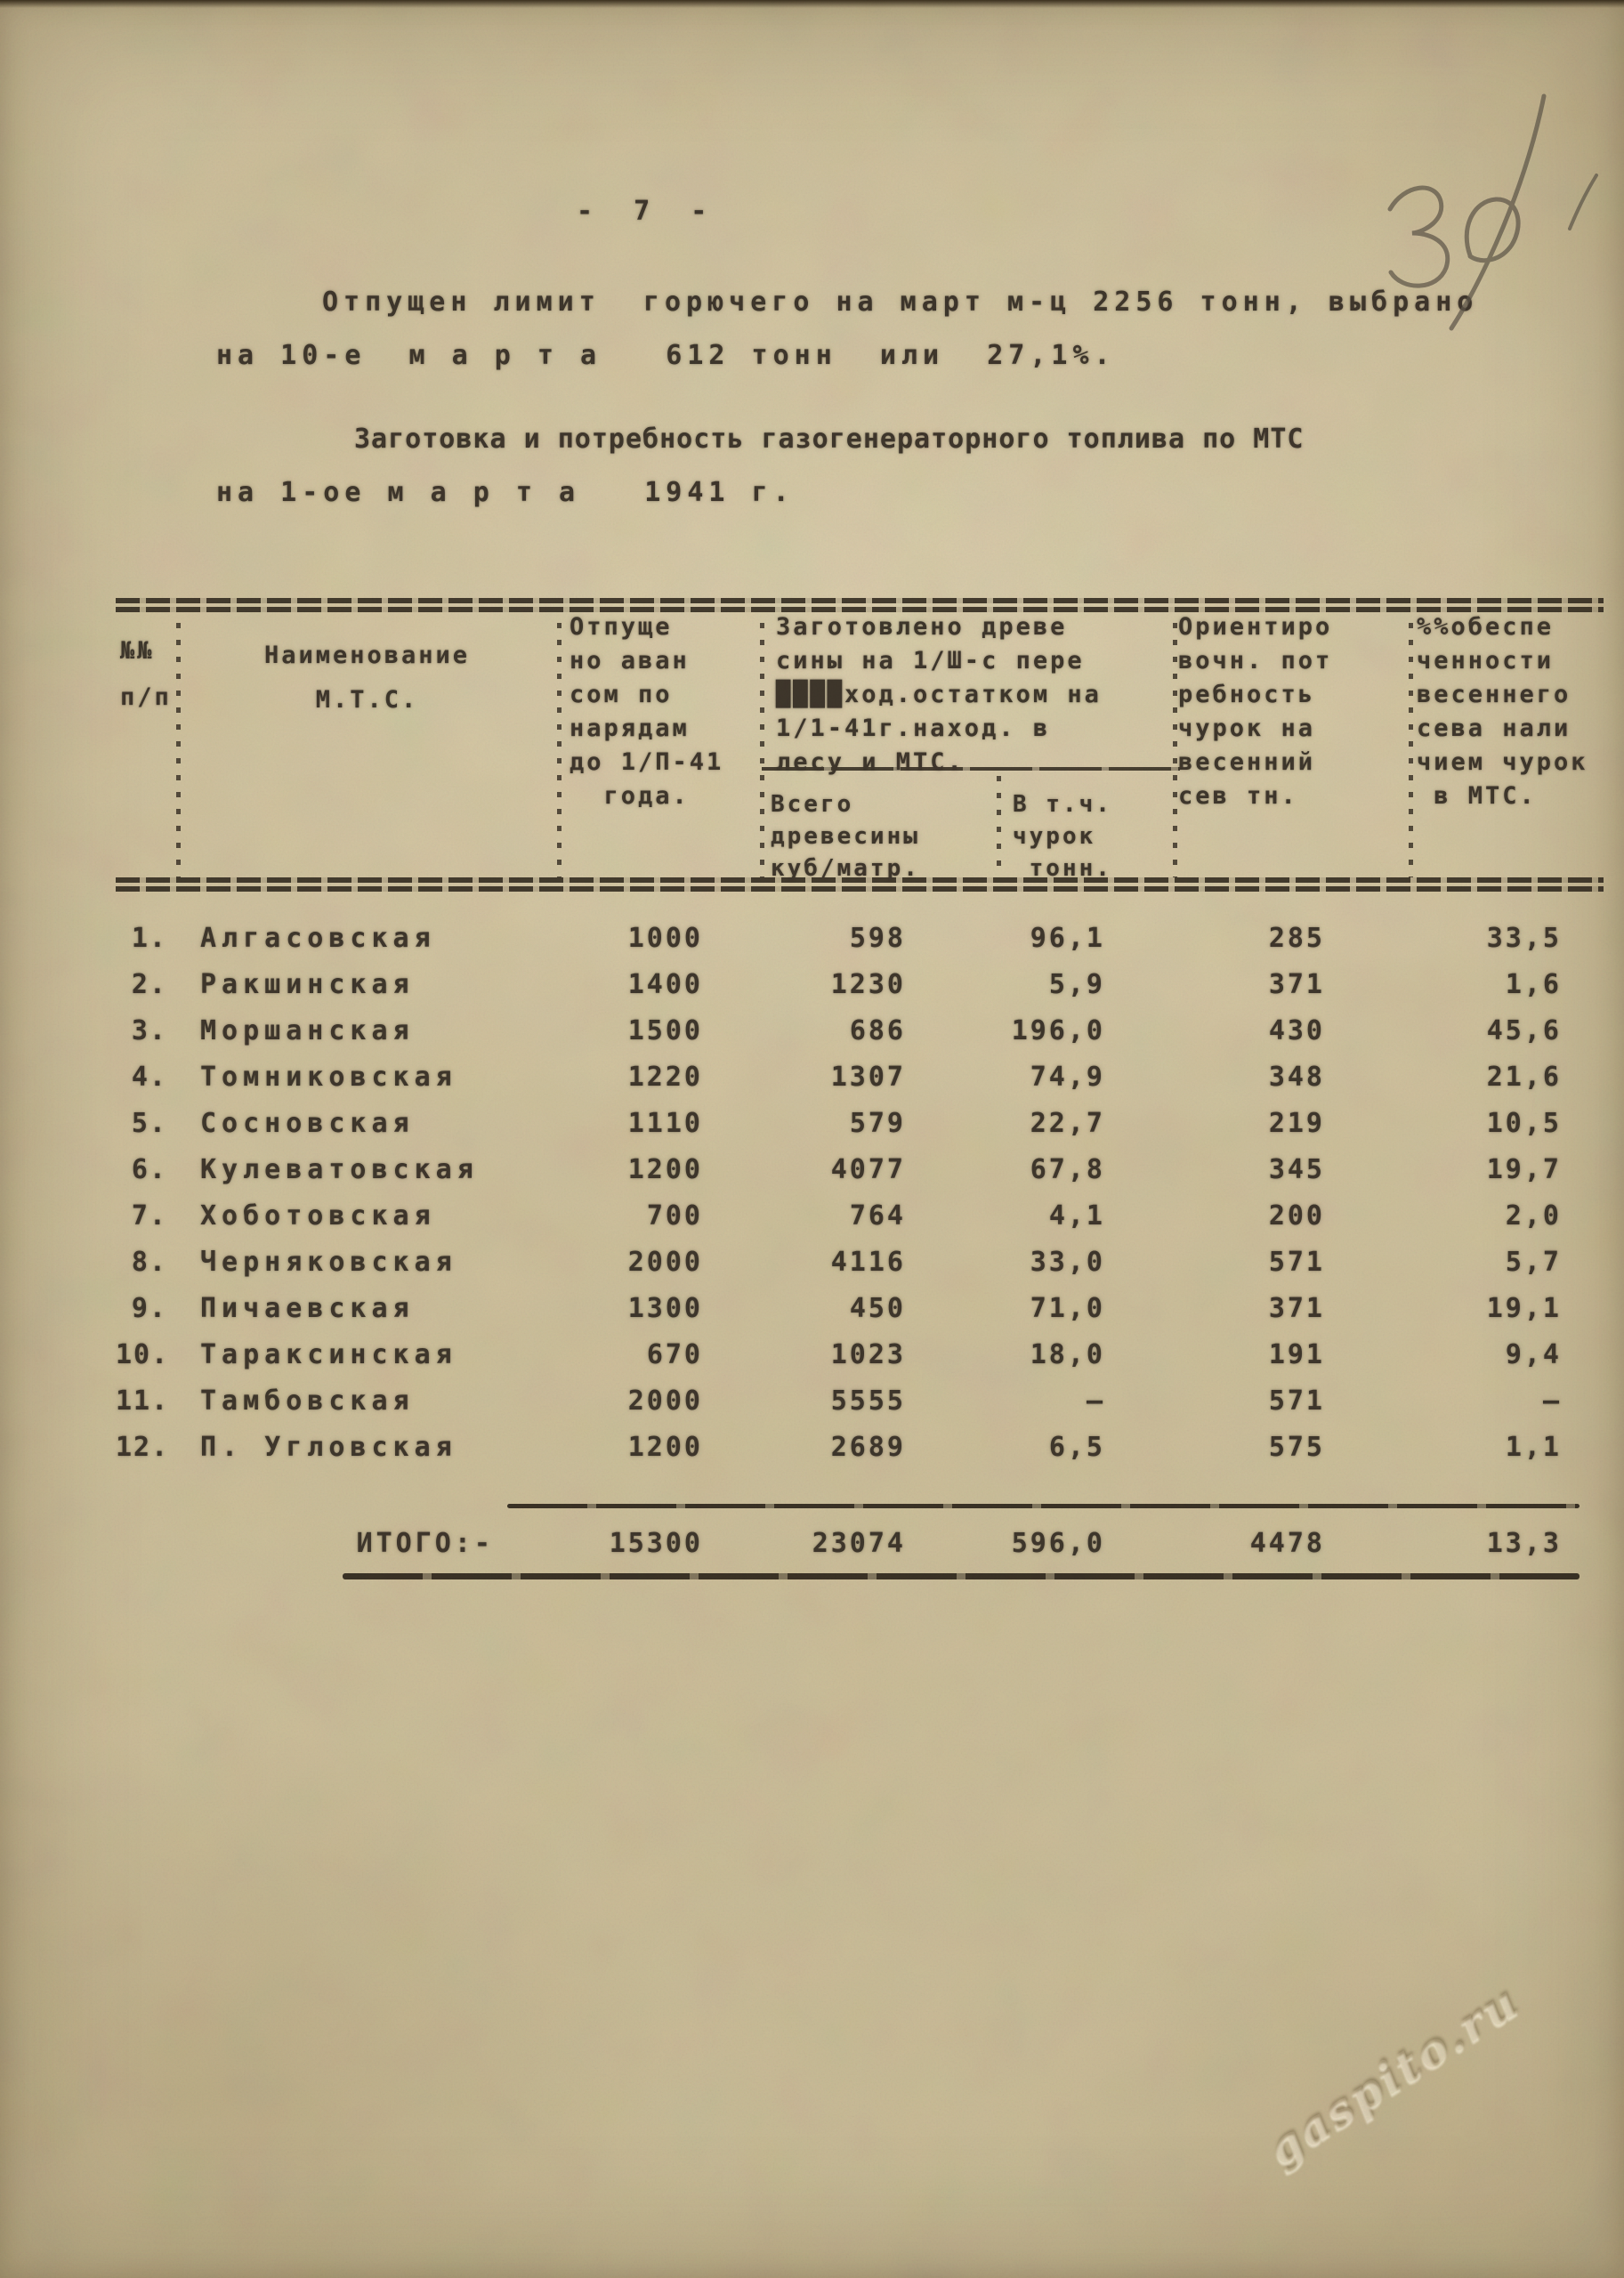 The image size is (1624, 2278). Describe the element at coordinates (367, 678) in the screenshot. I see `header-col-name: Наименование М.Т.С.` at that location.